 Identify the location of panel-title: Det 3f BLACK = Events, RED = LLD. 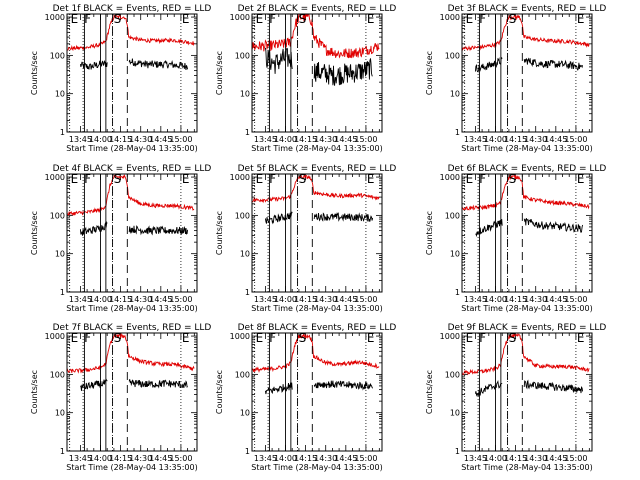
(527, 9).